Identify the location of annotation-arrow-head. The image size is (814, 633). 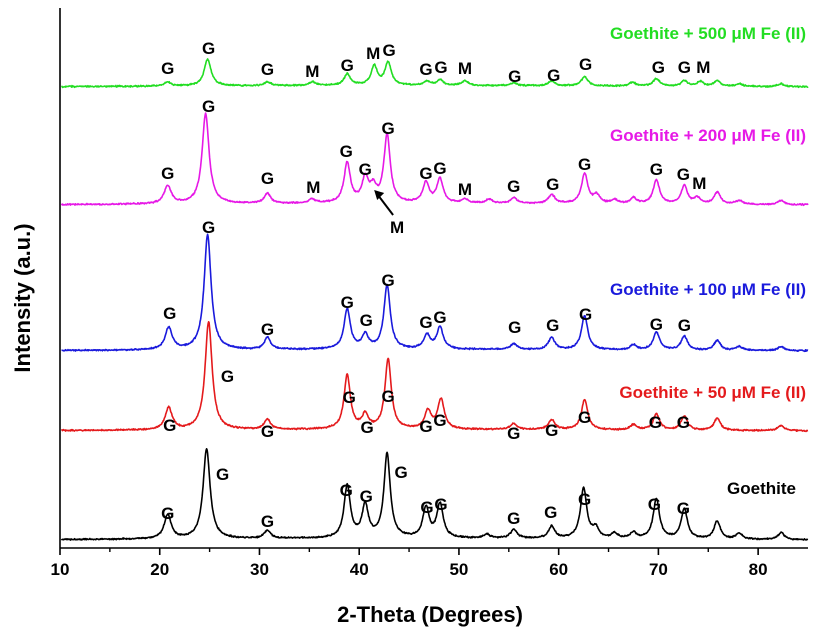
(379, 195).